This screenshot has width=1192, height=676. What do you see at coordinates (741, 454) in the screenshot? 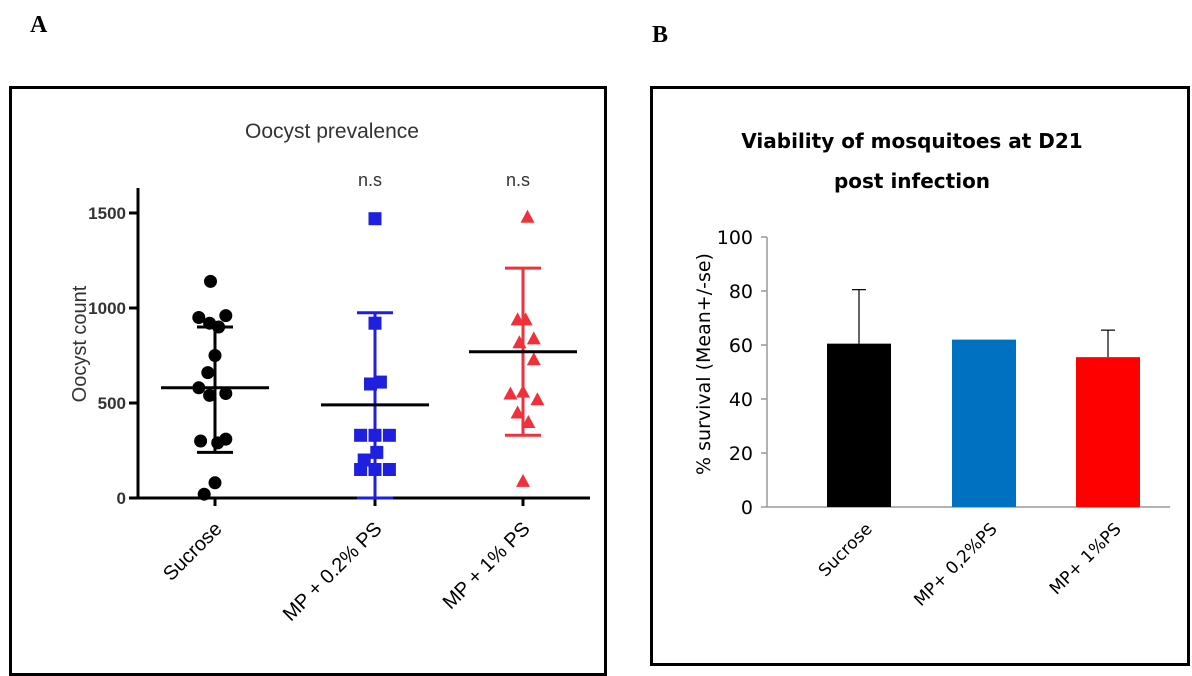
I see `y-tick-label: 20` at bounding box center [741, 454].